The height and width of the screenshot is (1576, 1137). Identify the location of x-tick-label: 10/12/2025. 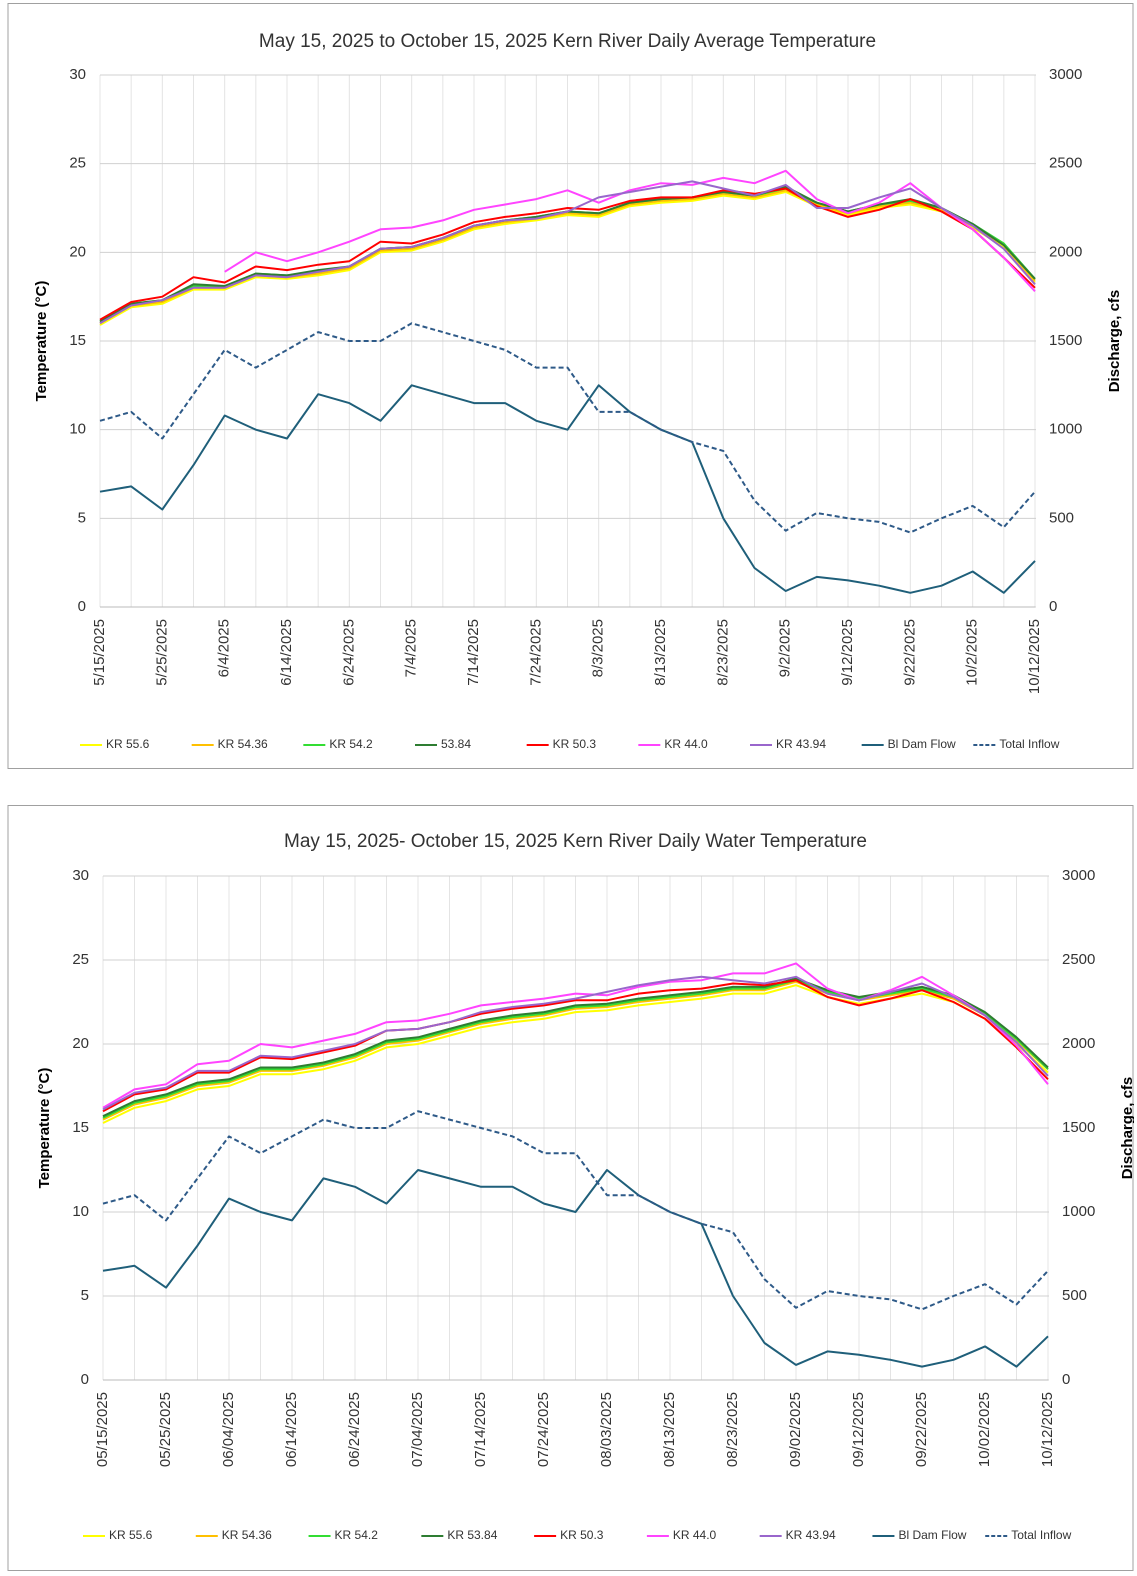
(1047, 1429).